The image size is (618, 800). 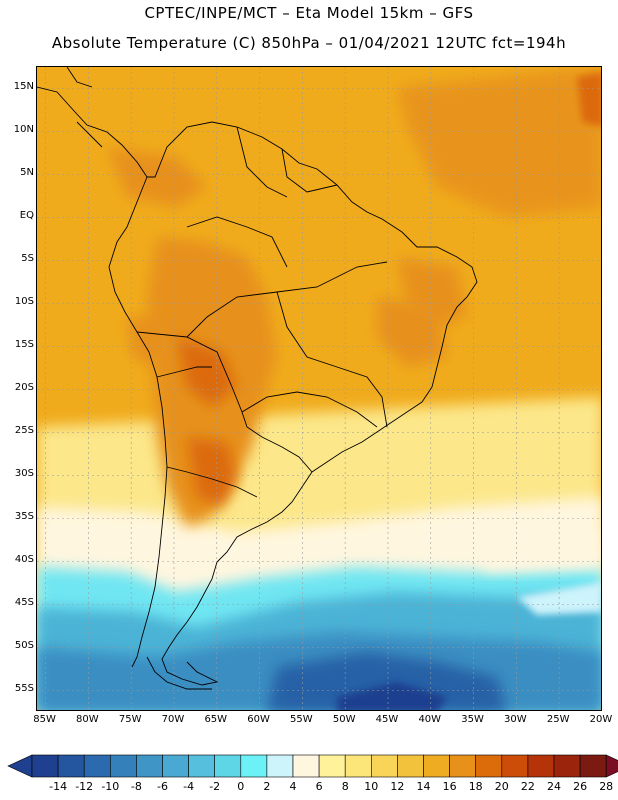 I want to click on colorbar-tick-label: 0, so click(x=241, y=786).